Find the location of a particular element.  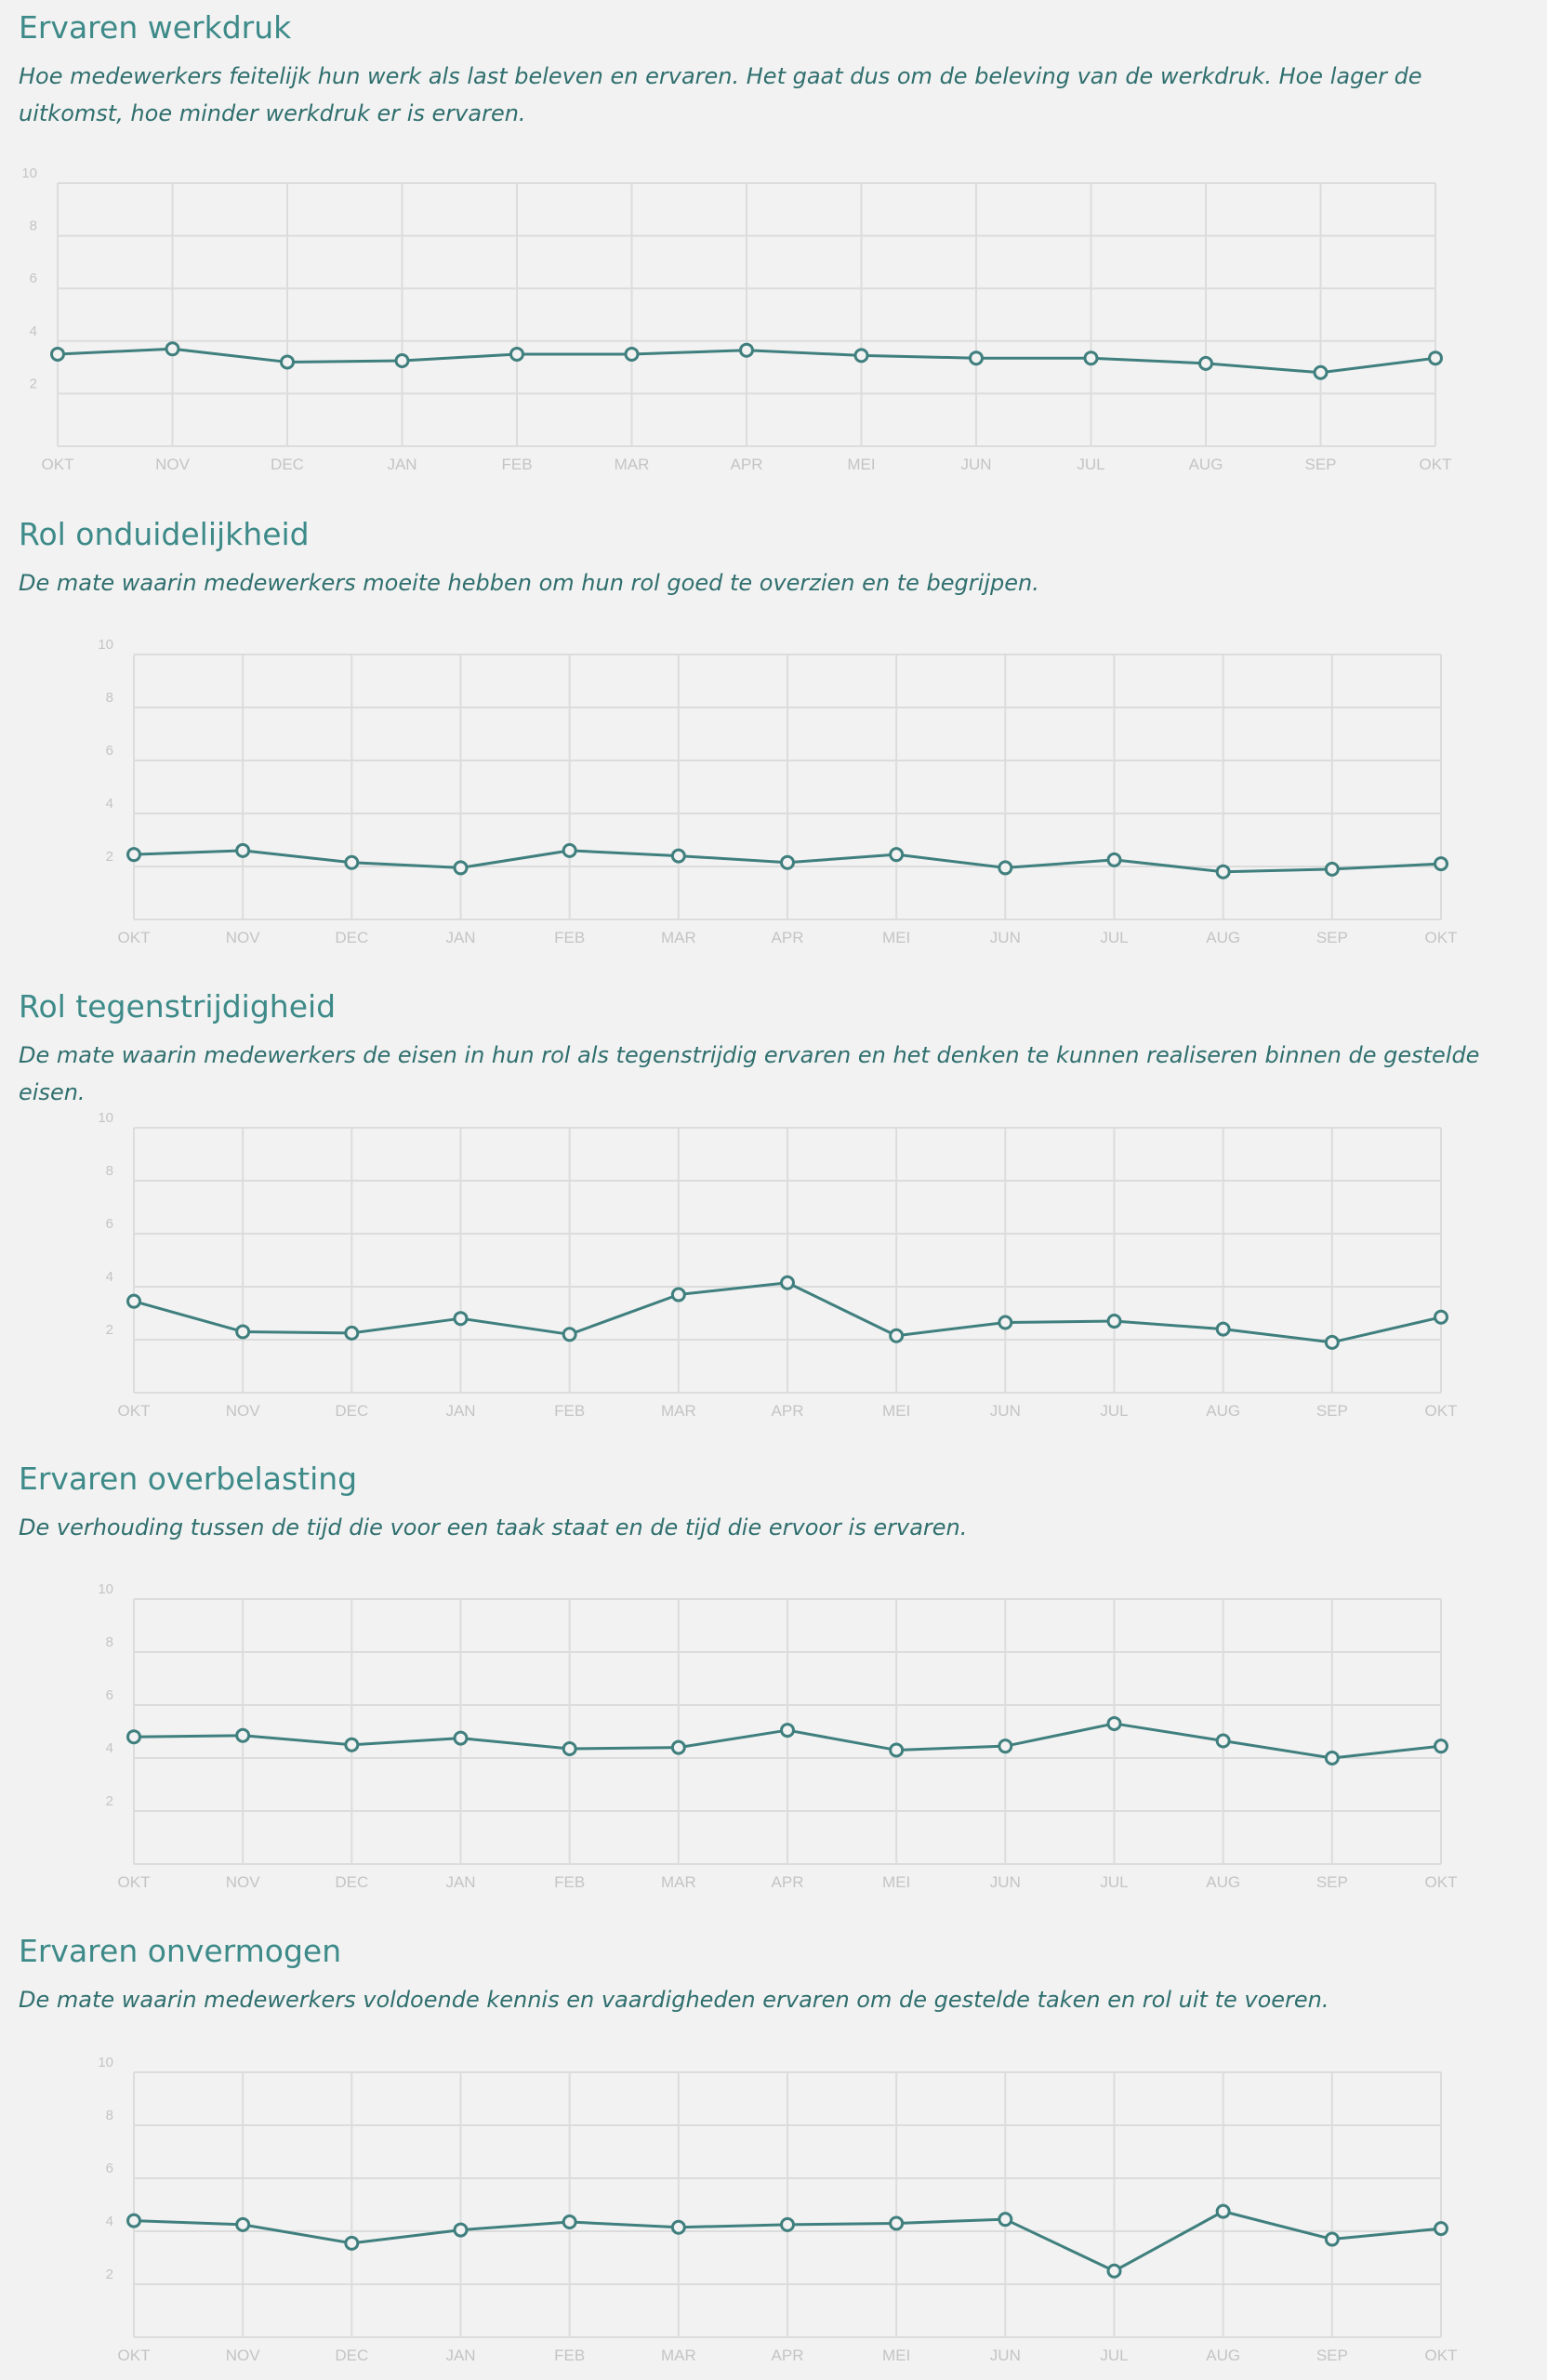

section-title: Rol tegenstrijdigheid is located at coordinates (178, 1006).